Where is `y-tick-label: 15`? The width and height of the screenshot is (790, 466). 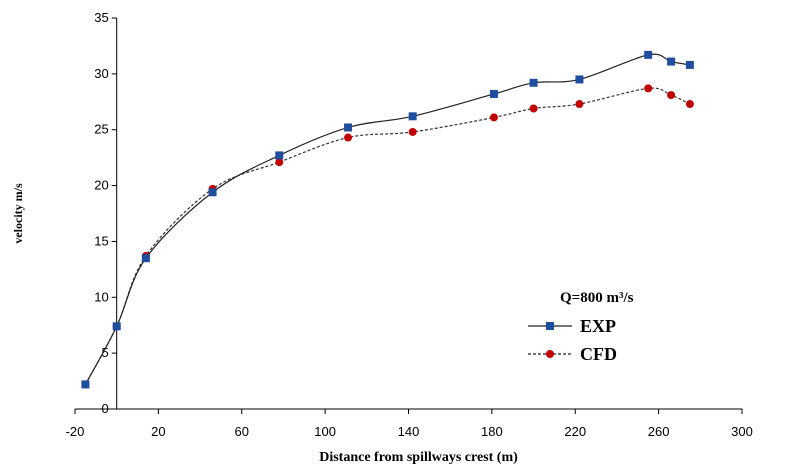 y-tick-label: 15 is located at coordinates (101, 240).